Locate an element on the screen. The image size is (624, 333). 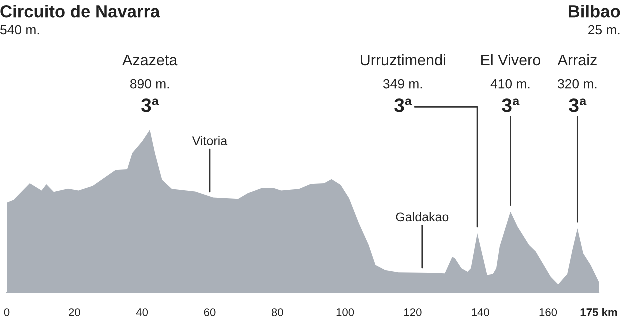
x-tick-label: 60 is located at coordinates (210, 312).